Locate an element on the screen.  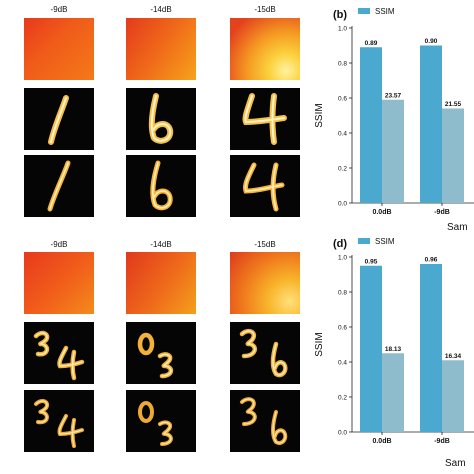
bar-value-label: 21.55 is located at coordinates (453, 104).